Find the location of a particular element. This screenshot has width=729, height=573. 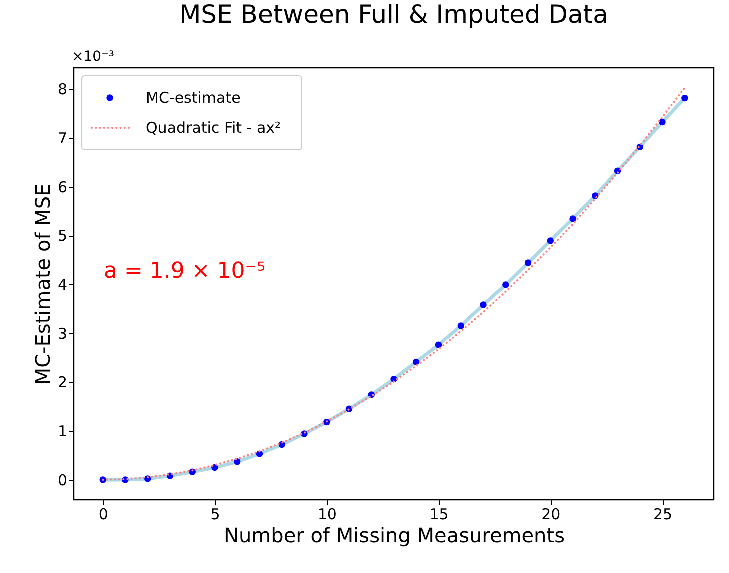

y-axis-title: MC-Estimate of MSE is located at coordinates (42, 285).